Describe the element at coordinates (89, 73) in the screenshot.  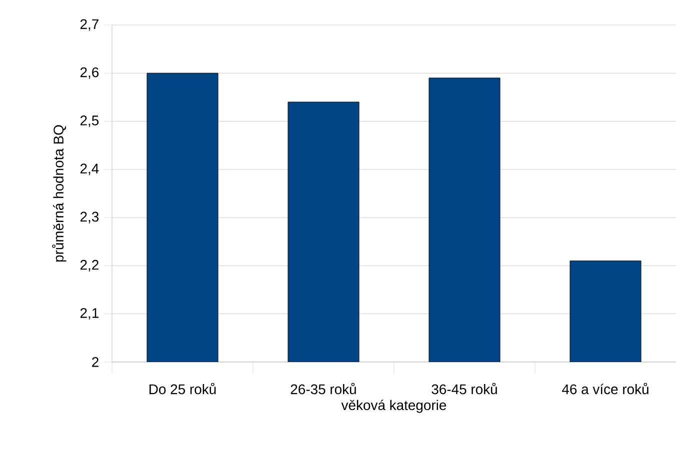
I see `y-tick-label: 2,6` at that location.